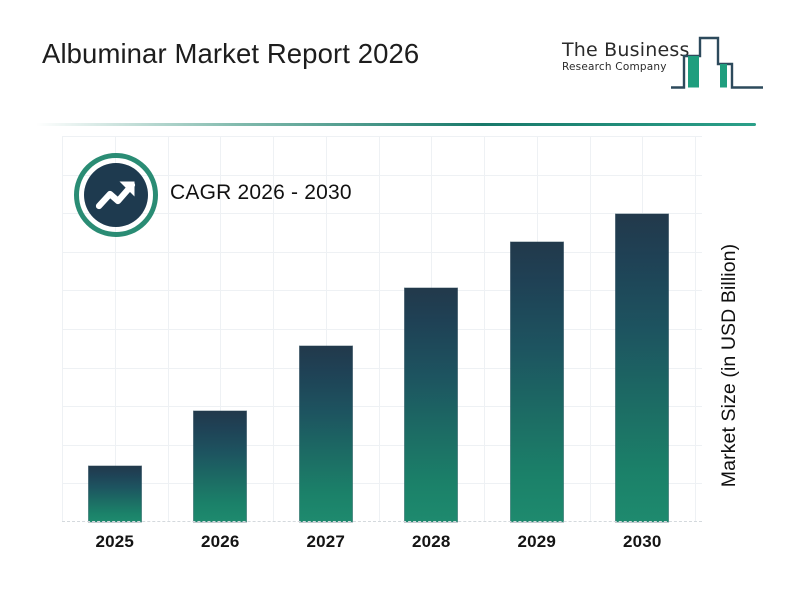 Image resolution: width=800 pixels, height=600 pixels. I want to click on header-divider, so click(396, 124).